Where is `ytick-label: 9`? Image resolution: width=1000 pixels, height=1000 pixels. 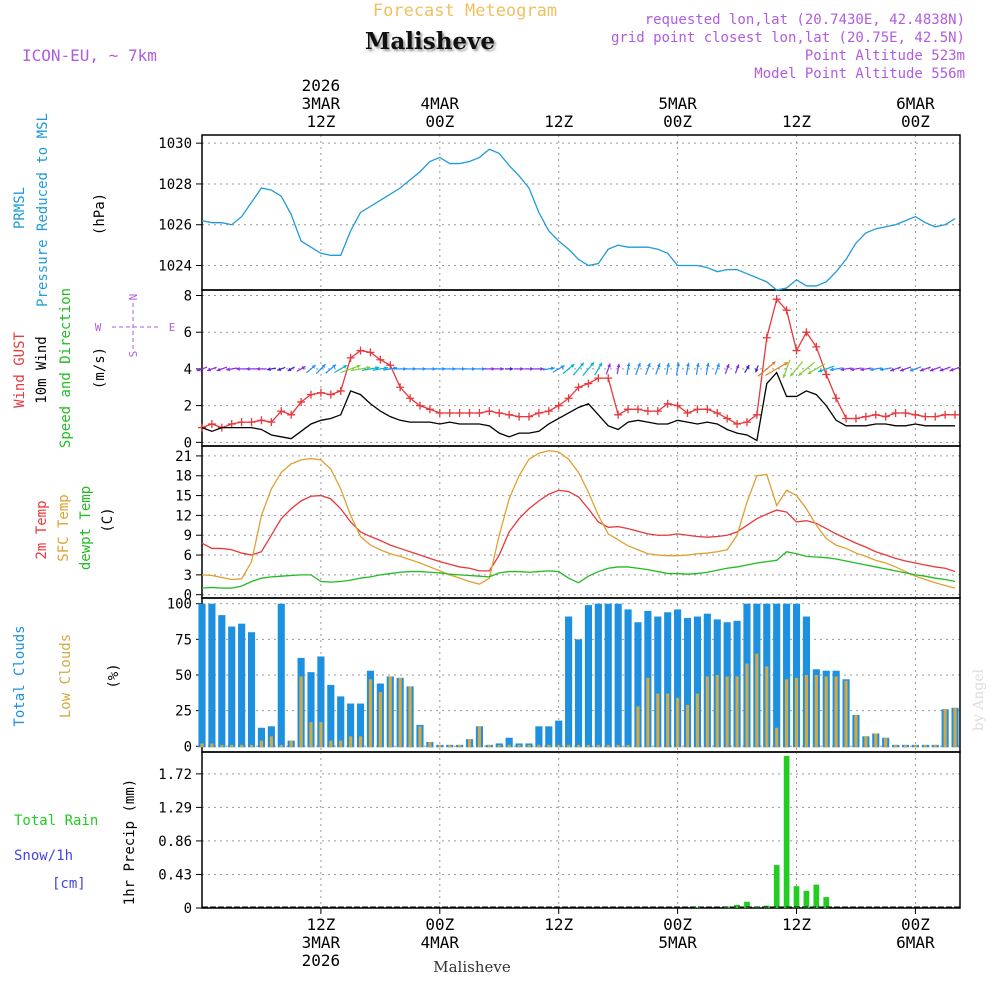 ytick-label: 9 is located at coordinates (188, 536).